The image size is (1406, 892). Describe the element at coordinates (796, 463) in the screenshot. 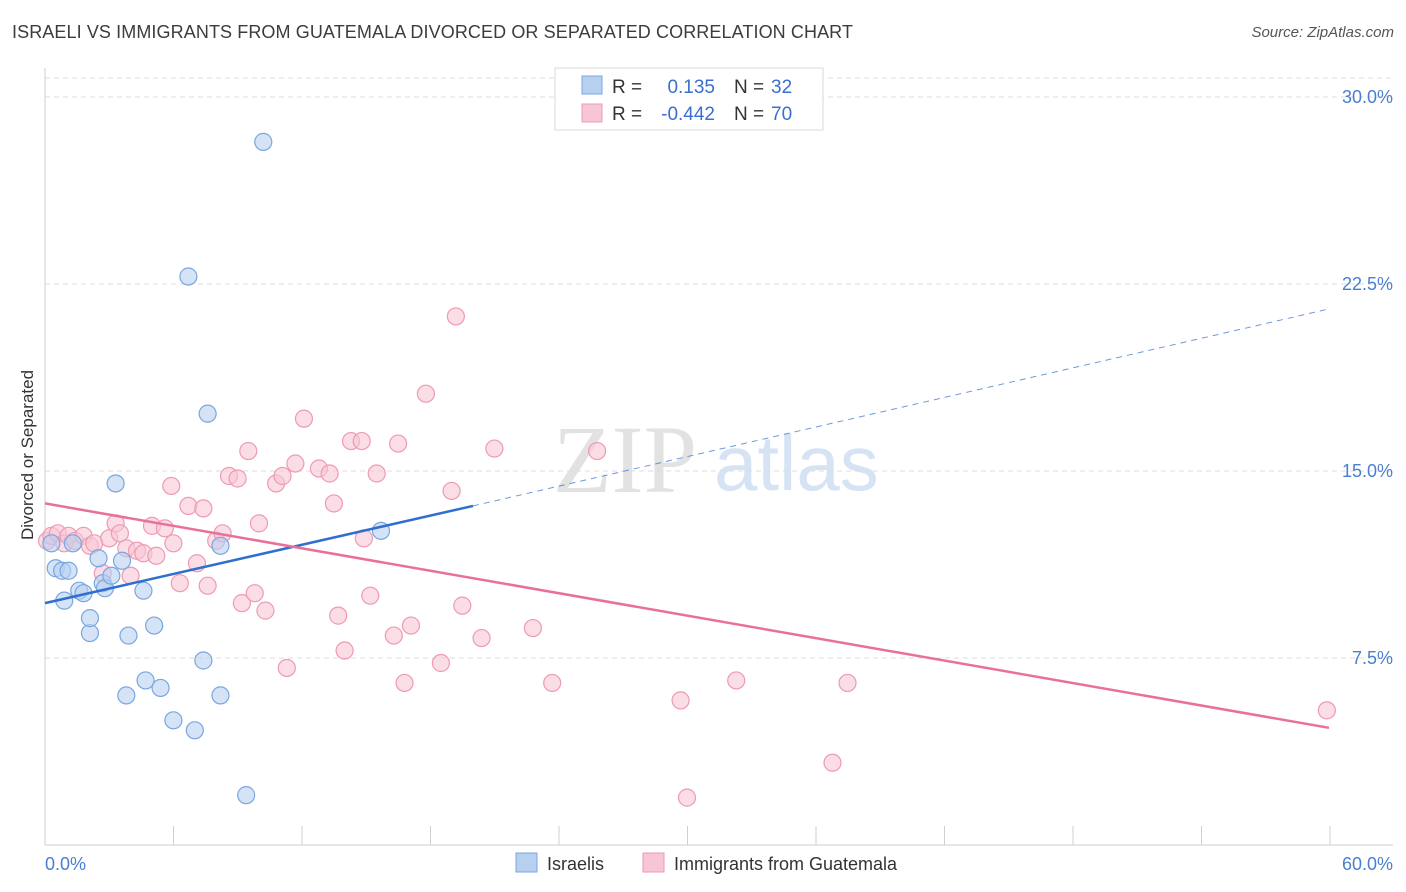

I see `watermark-atlas: atlas` at that location.